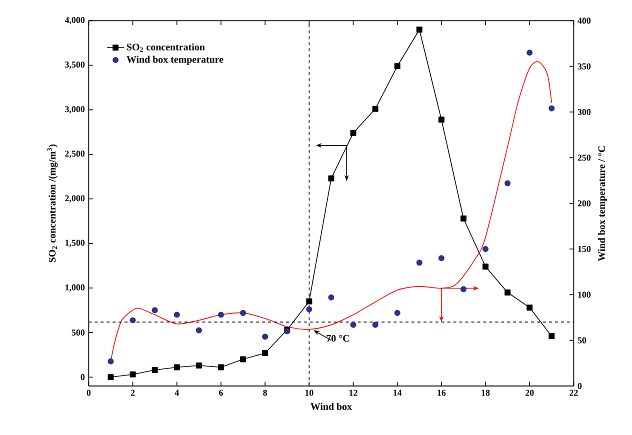 The image size is (632, 435). What do you see at coordinates (584, 157) in the screenshot?
I see `y2-tick-label: 250` at bounding box center [584, 157].